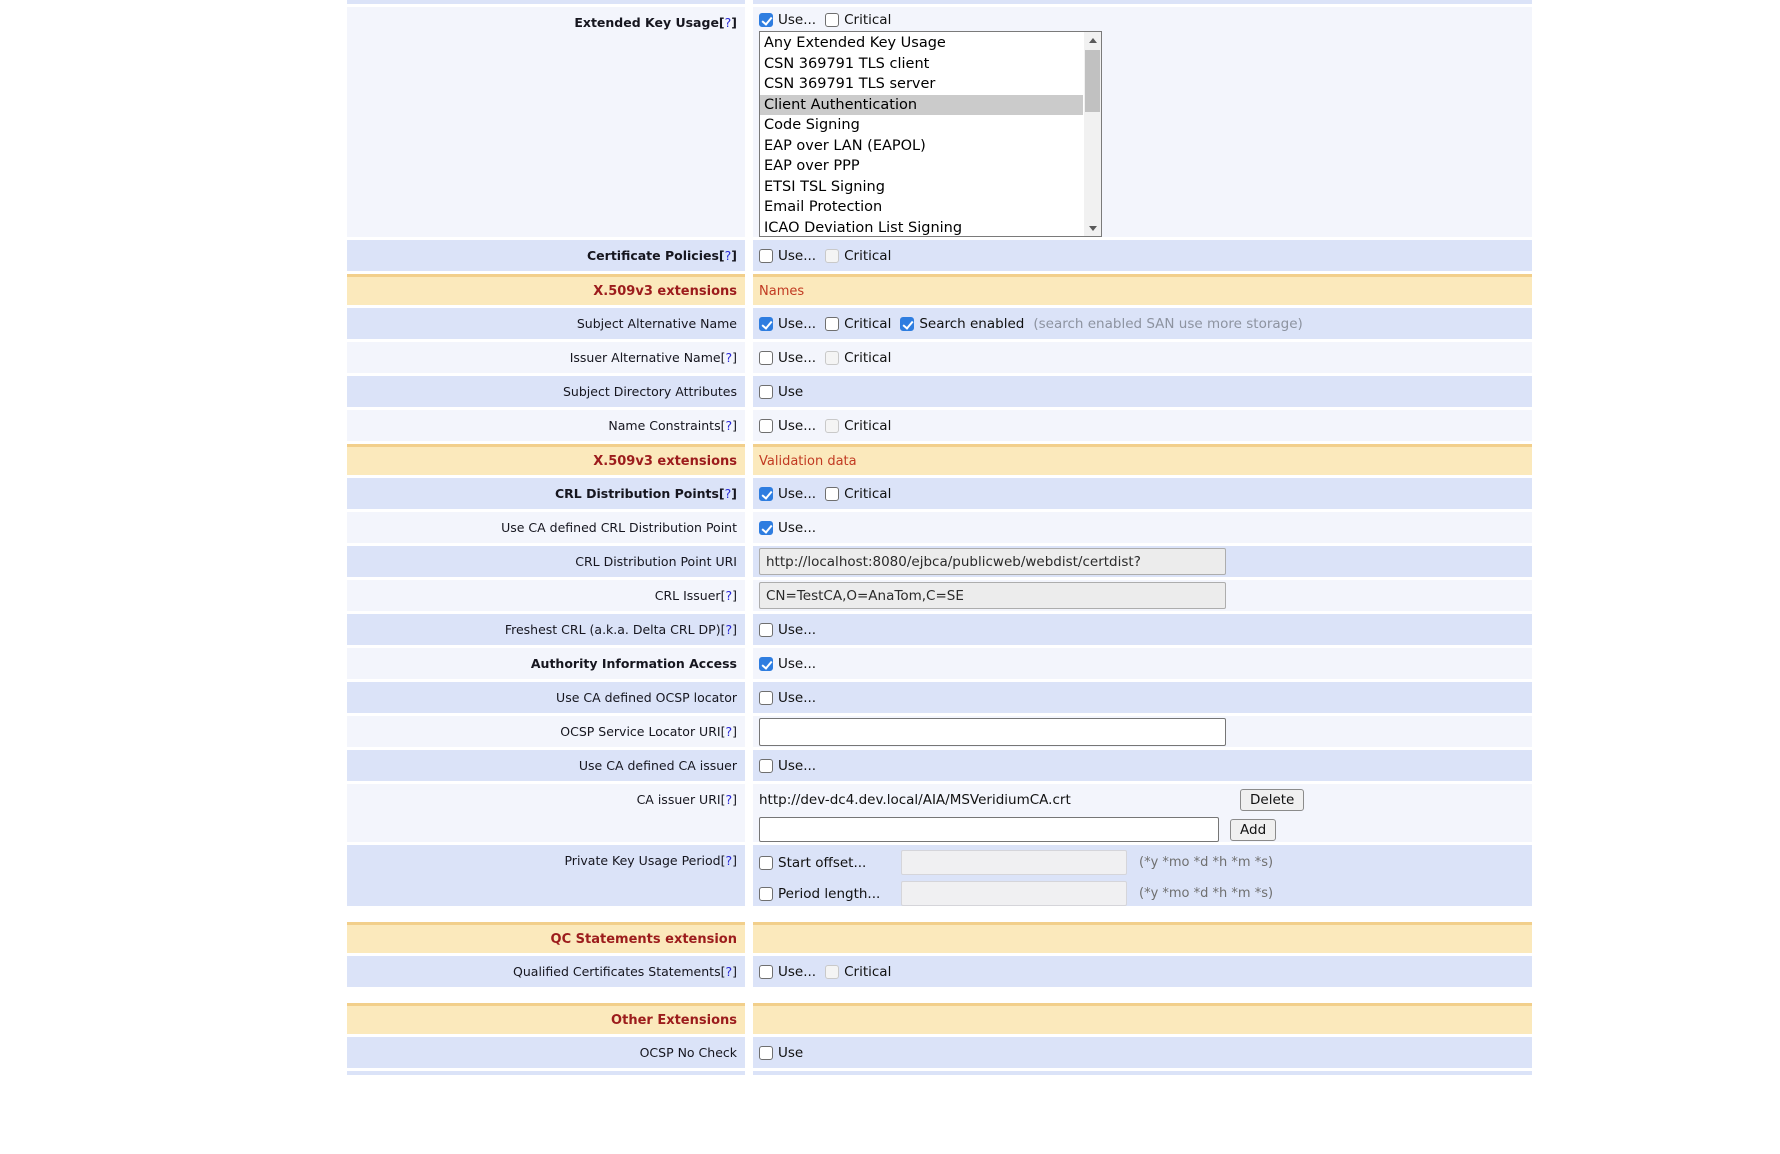 Image resolution: width=1780 pixels, height=1154 pixels. Describe the element at coordinates (766, 893) in the screenshot. I see `period-length-checkbox` at that location.